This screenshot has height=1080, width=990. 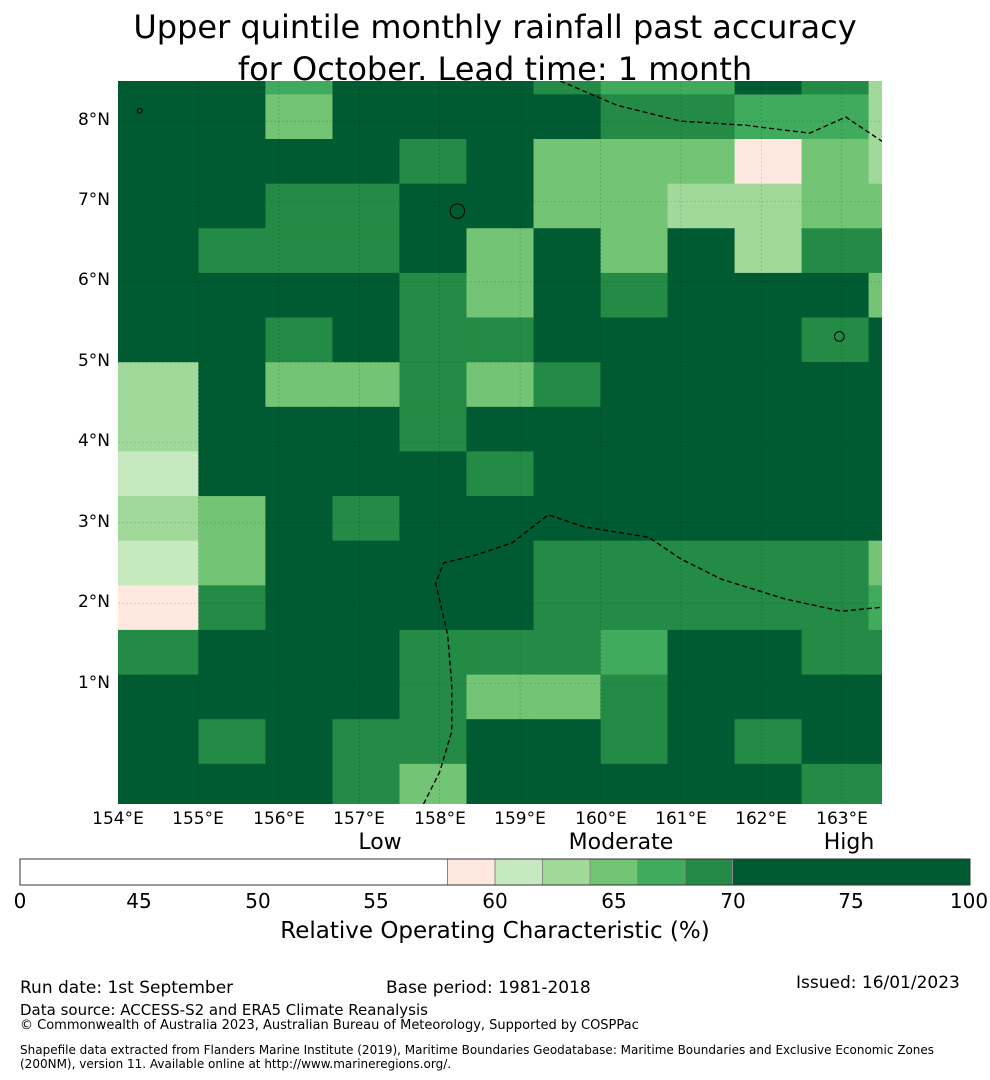 I want to click on lon-label: 154°E, so click(x=118, y=819).